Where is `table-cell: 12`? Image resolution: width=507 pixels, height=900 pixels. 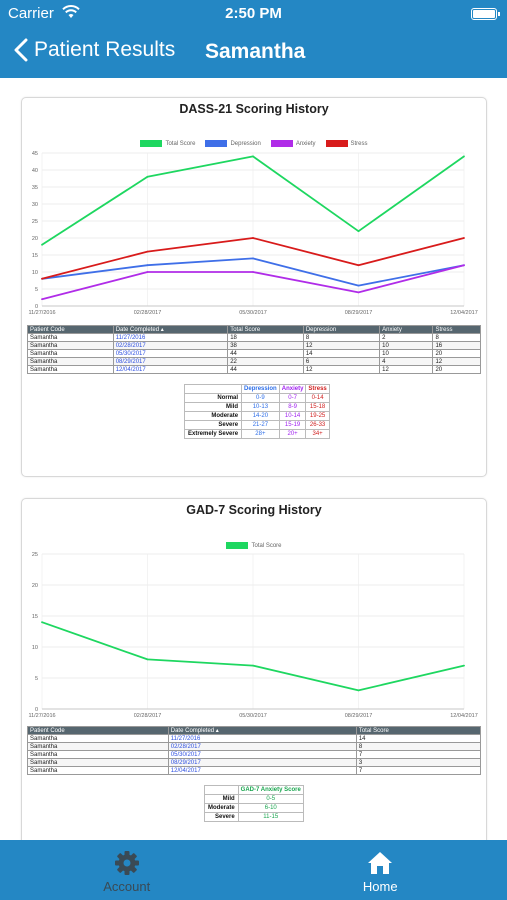
table-cell: 12 is located at coordinates (341, 345).